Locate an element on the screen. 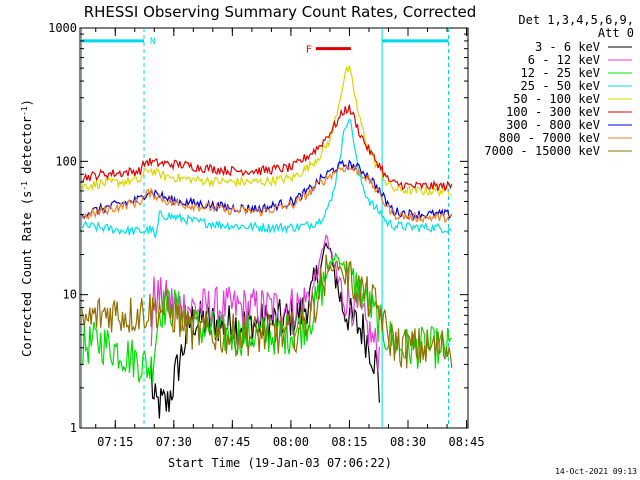 The width and height of the screenshot is (640, 480). x-tick-label-5: 08:30 is located at coordinates (408, 442).